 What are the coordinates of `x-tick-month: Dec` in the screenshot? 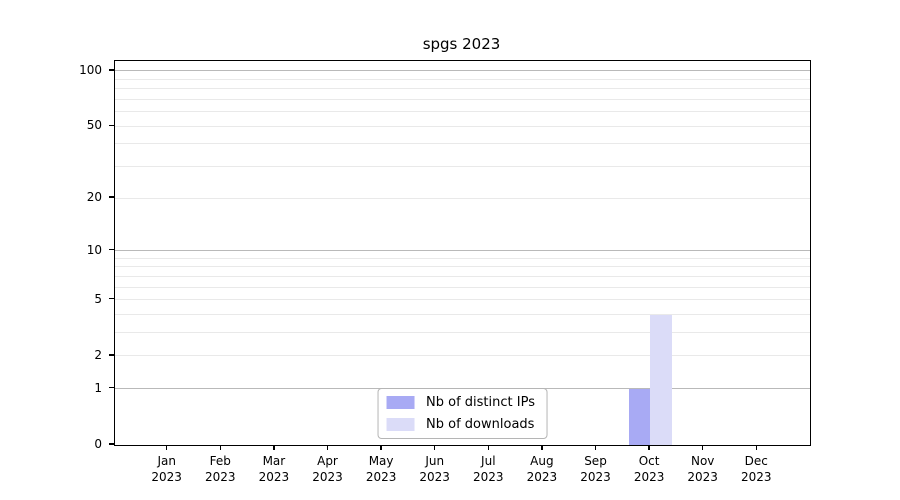 It's located at (756, 461).